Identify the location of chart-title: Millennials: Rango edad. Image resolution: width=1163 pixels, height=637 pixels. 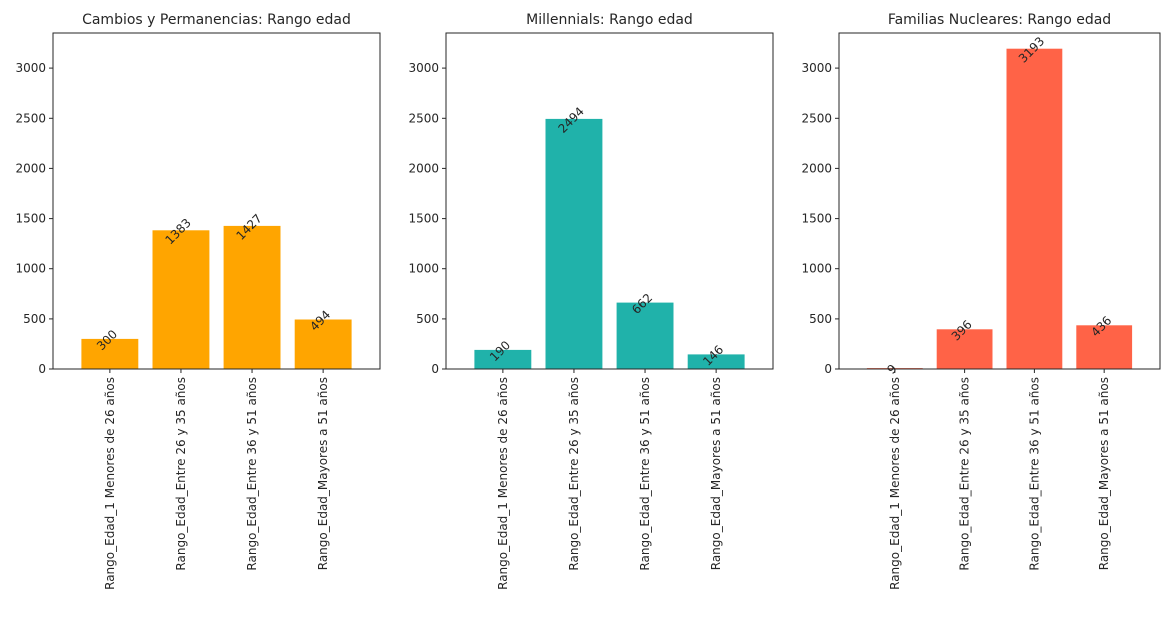
(609, 20).